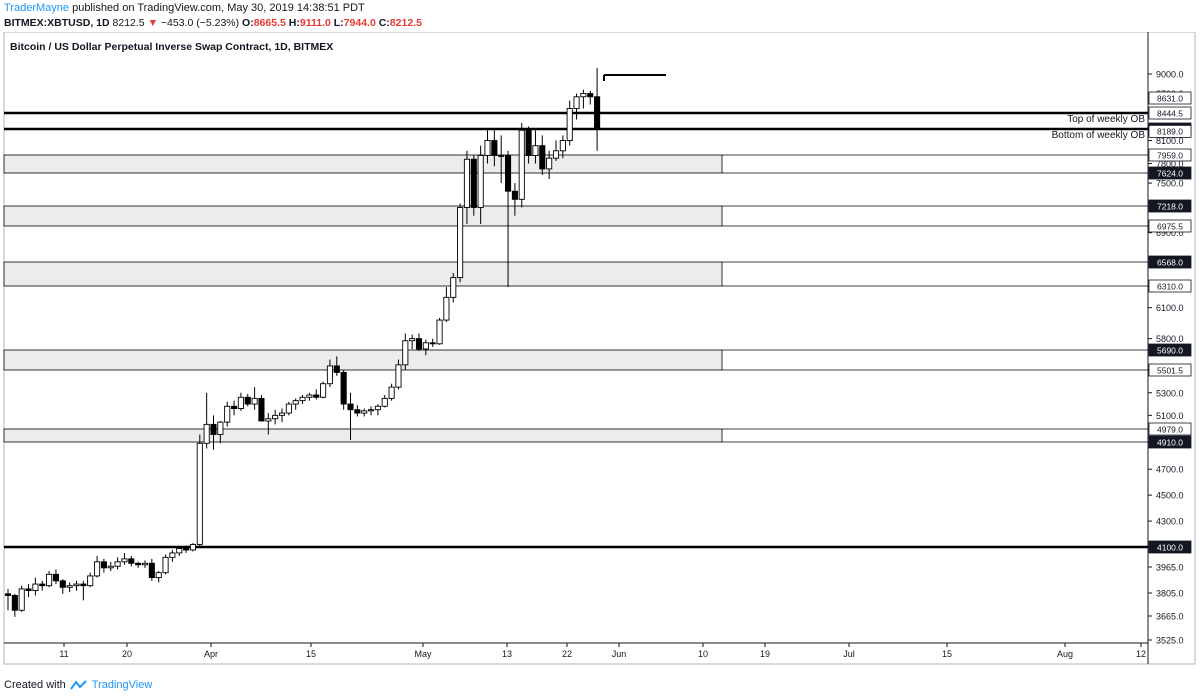 The height and width of the screenshot is (697, 1200). Describe the element at coordinates (78, 685) in the screenshot. I see `tradingview-logo-icon` at that location.